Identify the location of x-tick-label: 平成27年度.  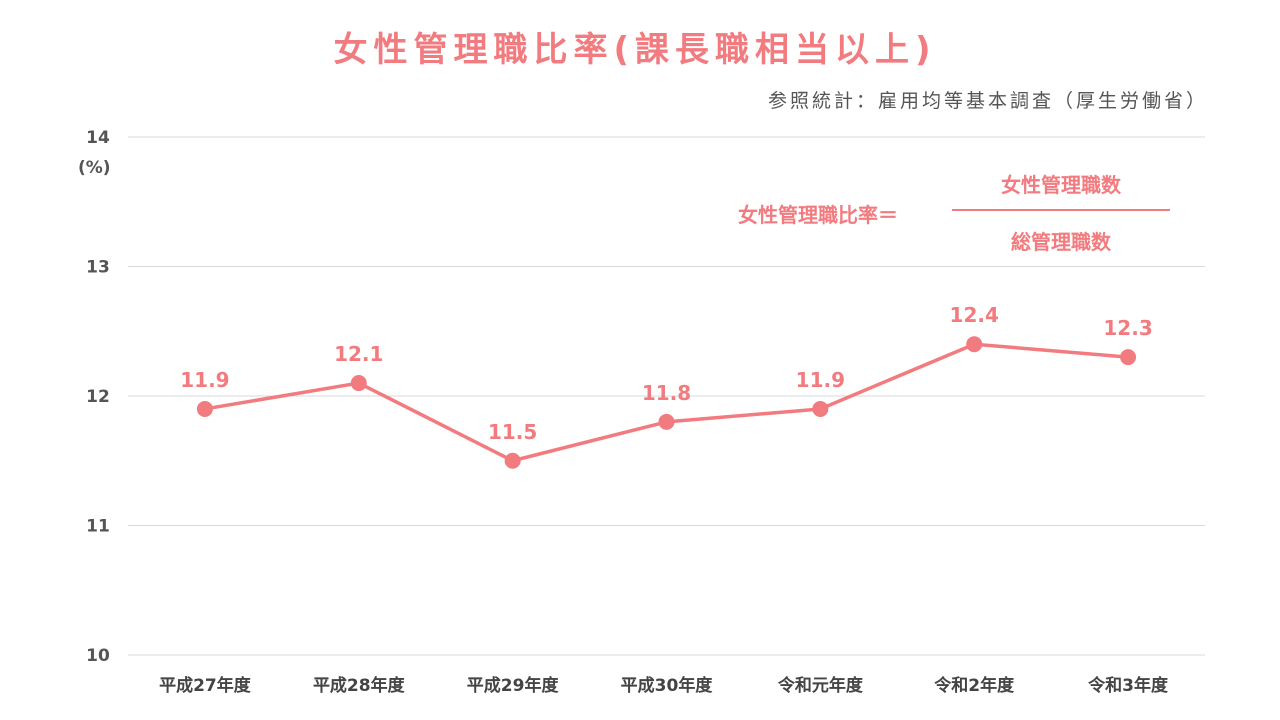
(205, 685).